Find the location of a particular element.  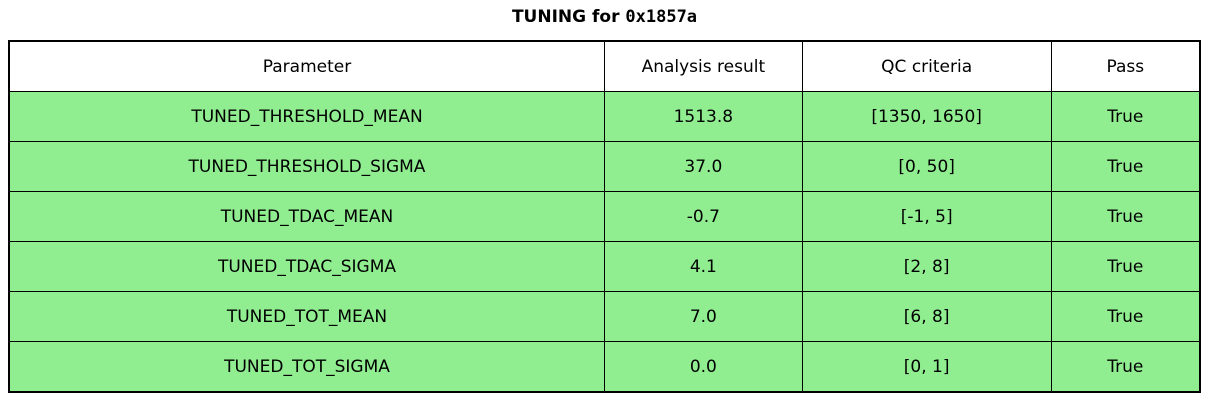

page-title: TUNING for 0x1857a is located at coordinates (604, 17).